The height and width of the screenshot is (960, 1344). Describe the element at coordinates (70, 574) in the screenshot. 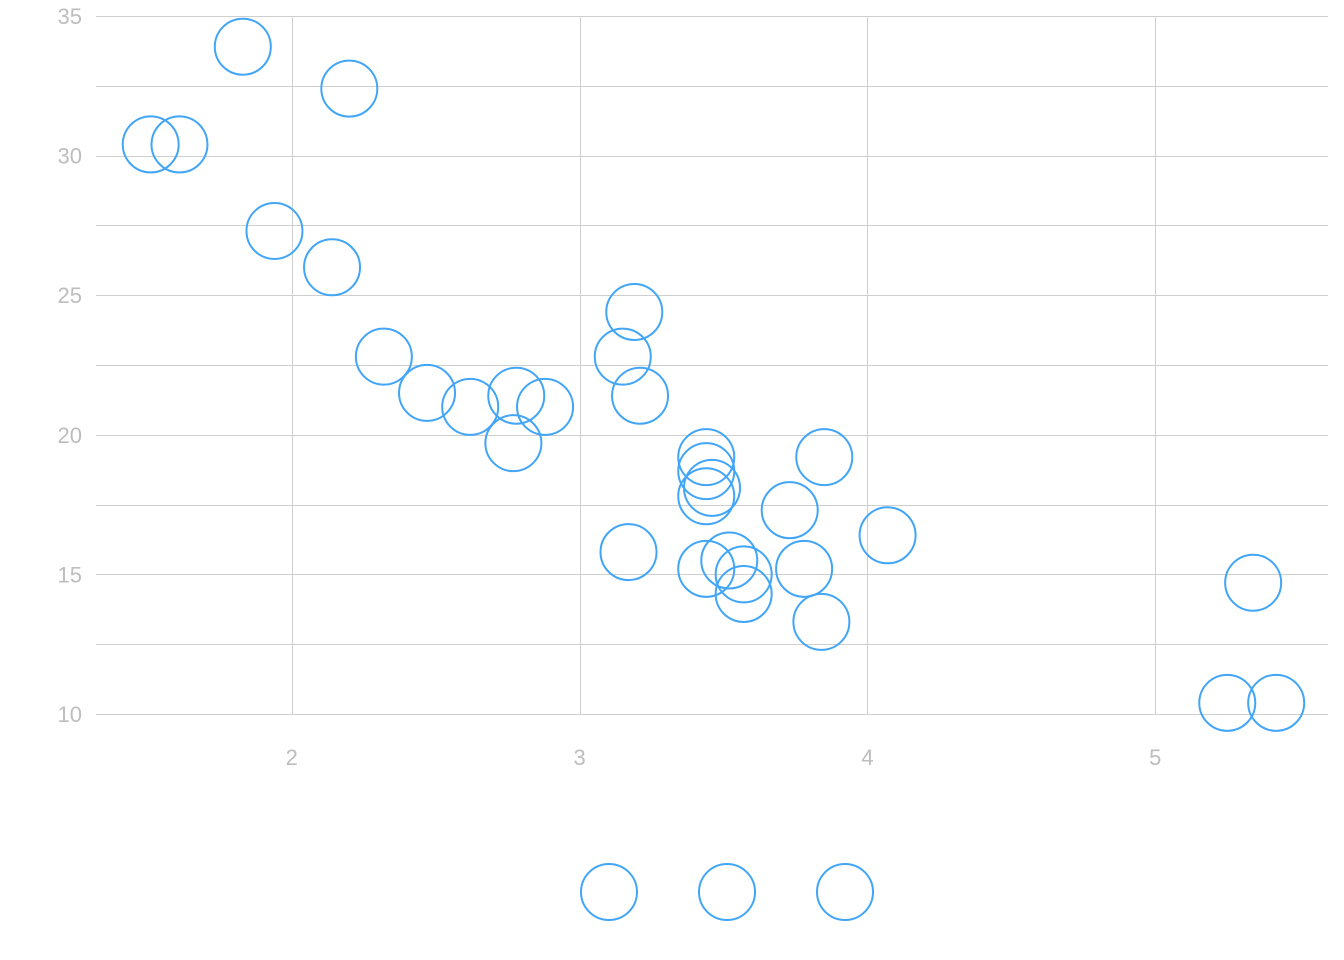

I see `y-tick-label: 15` at that location.